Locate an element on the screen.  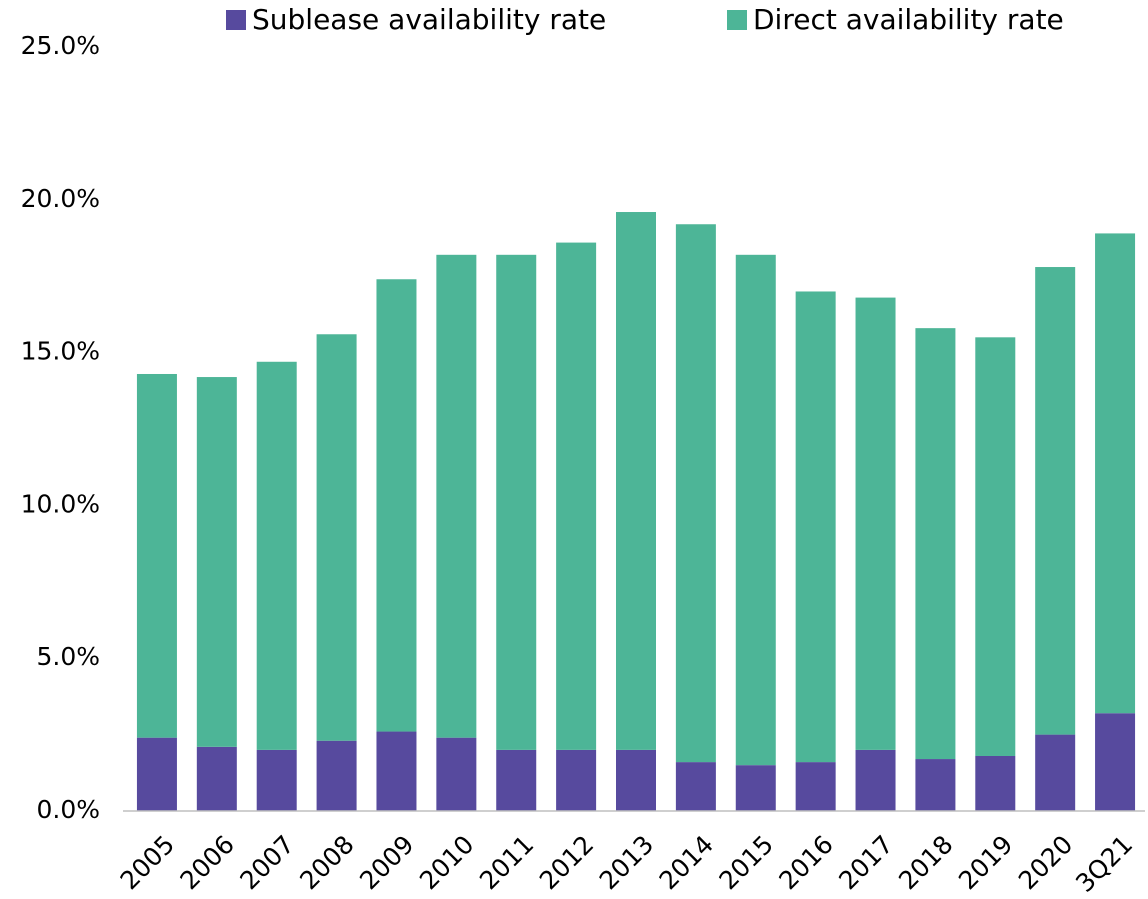
y-tick-label: 0.0% is located at coordinates (68, 809).